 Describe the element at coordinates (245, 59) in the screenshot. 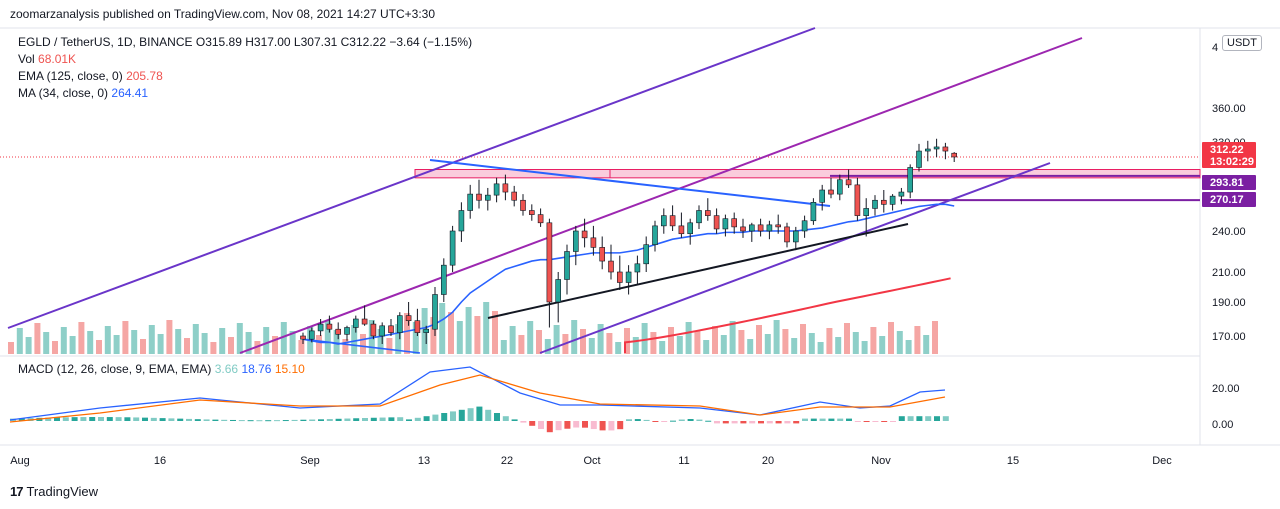

I see `vol-row: Vol 68.01K` at that location.